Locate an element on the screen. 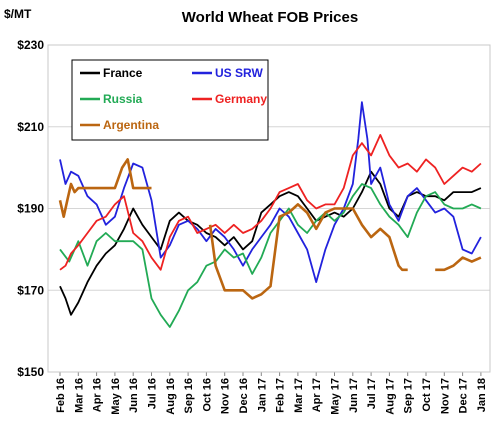  legend-label: US SRW is located at coordinates (239, 73).